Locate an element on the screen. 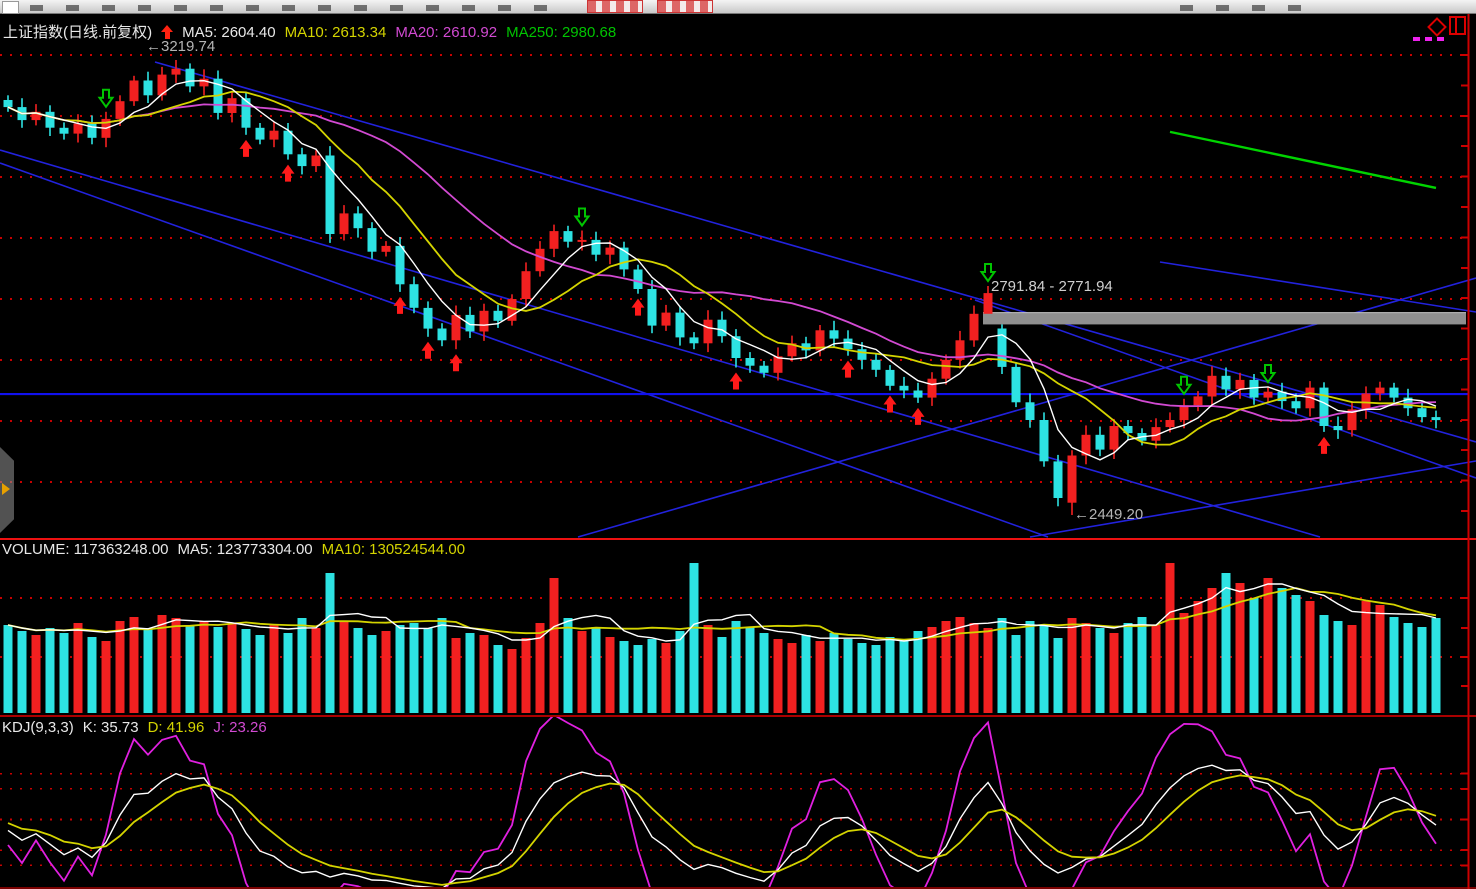 Image resolution: width=1476 pixels, height=889 pixels. kdj-j-value: J: 23.26 is located at coordinates (240, 727).